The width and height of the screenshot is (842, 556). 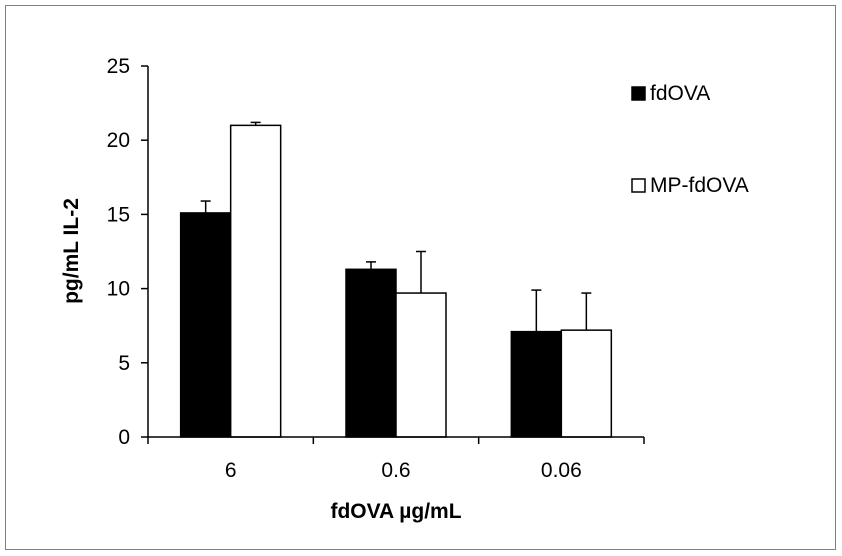 I want to click on y-tick-label: 5, so click(x=124, y=363).